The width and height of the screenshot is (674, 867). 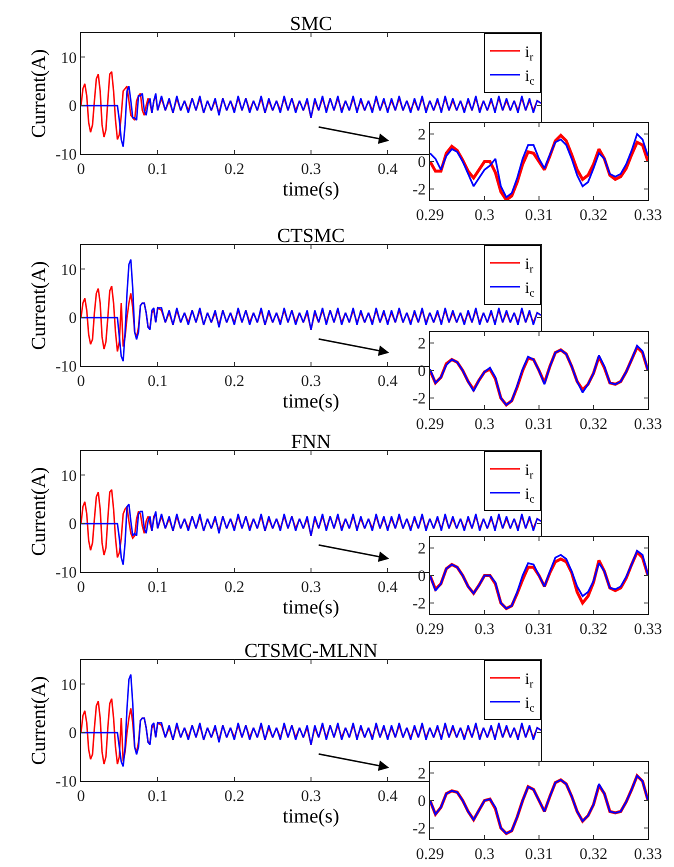 What do you see at coordinates (311, 651) in the screenshot?
I see `chart-title: CTSMC-MLNN` at bounding box center [311, 651].